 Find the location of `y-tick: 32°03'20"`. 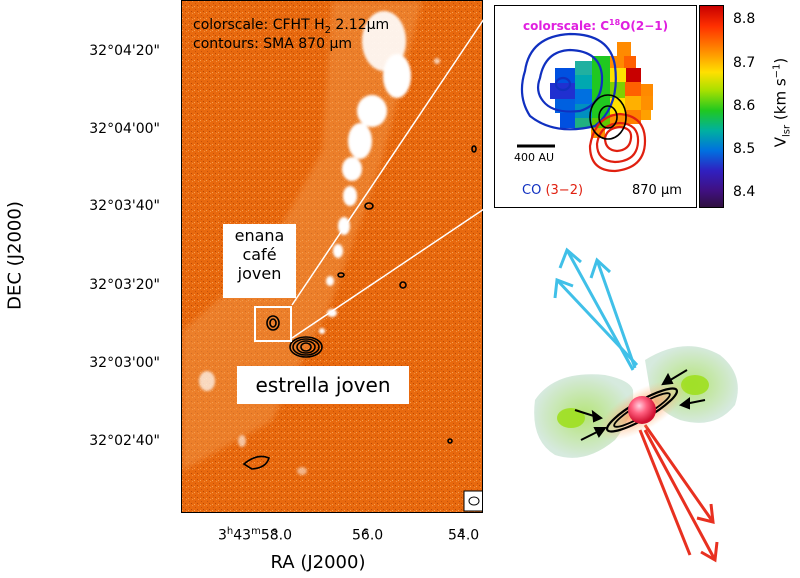

y-tick: 32°03'20" is located at coordinates (124, 285).